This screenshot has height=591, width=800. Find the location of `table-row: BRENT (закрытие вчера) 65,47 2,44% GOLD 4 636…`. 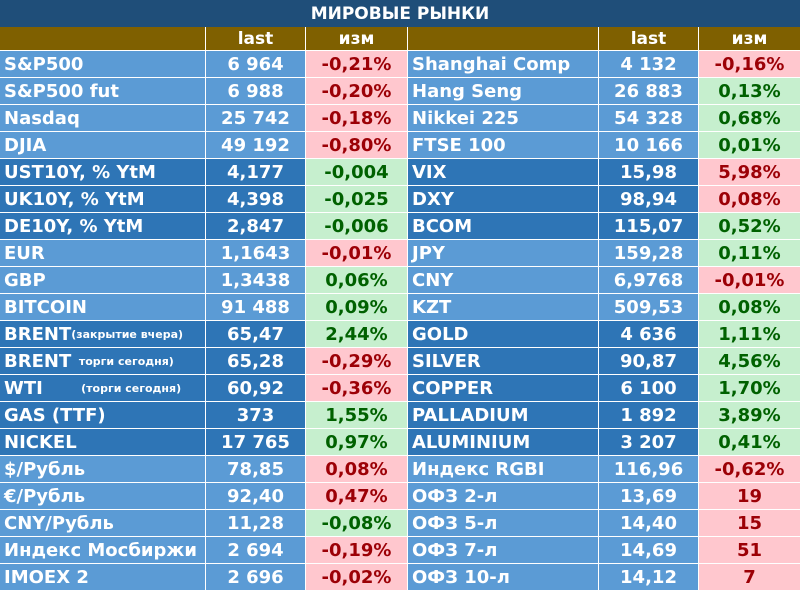

table-row: BRENT (закрытие вчера) 65,47 2,44% GOLD 4 636… is located at coordinates (400, 334).